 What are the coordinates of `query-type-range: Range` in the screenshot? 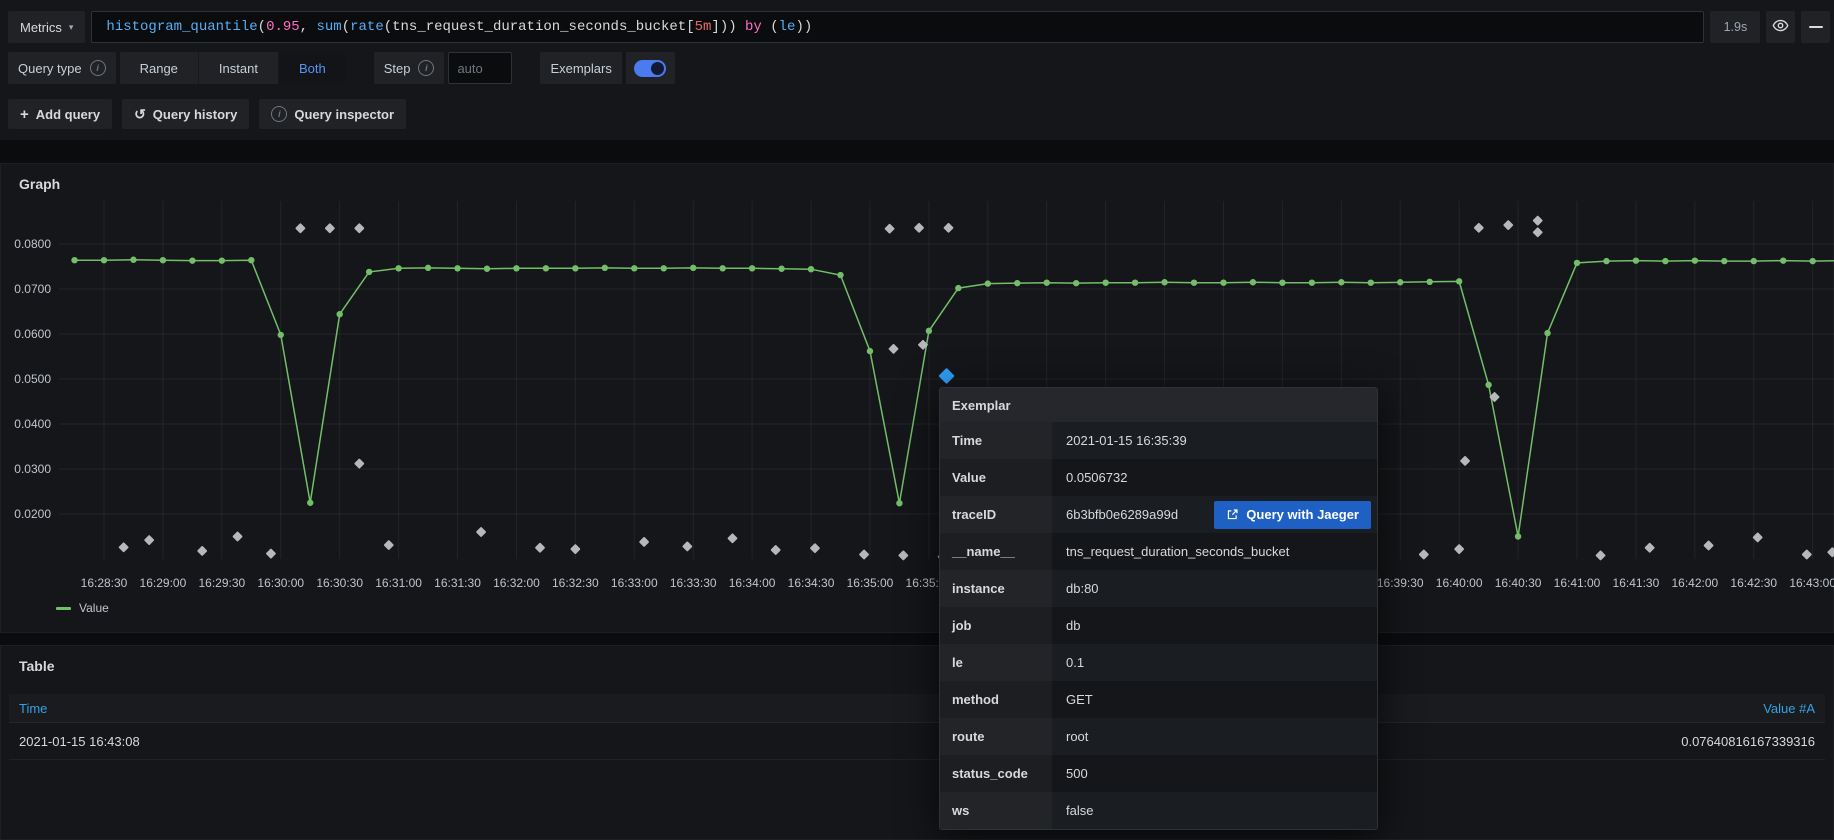 It's located at (159, 68).